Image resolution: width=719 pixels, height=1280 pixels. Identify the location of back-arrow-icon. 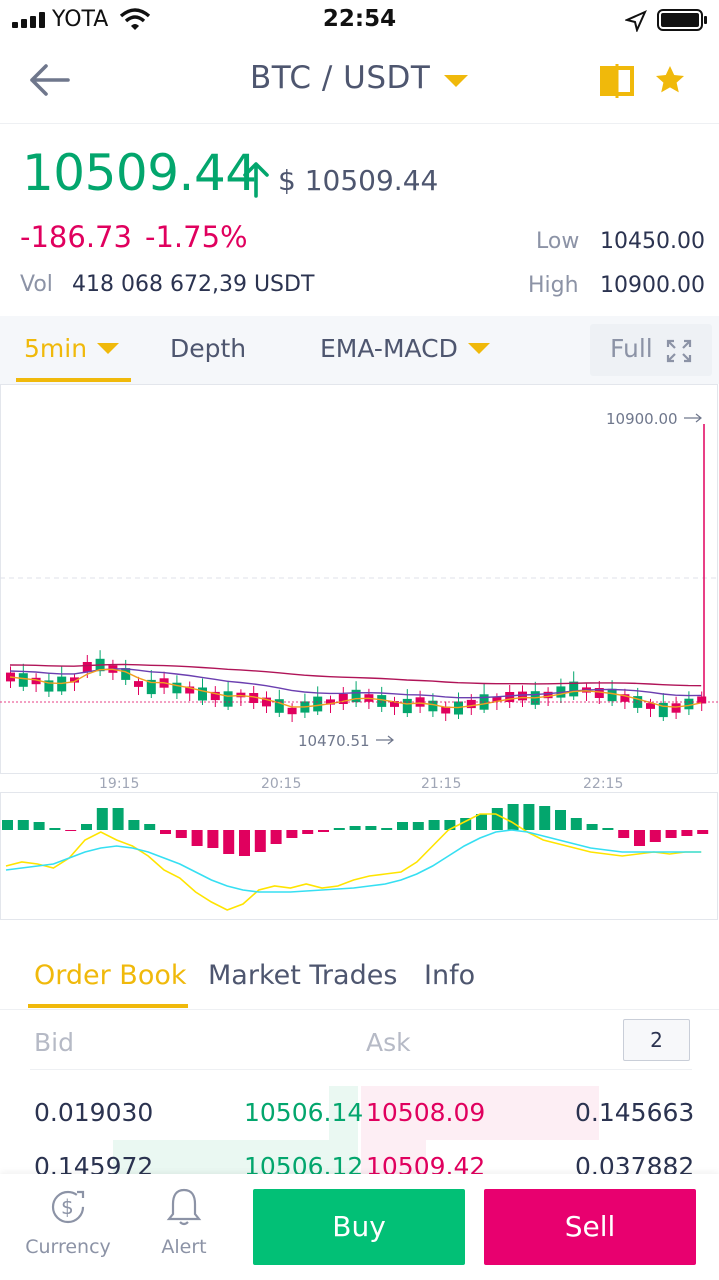
(50, 80).